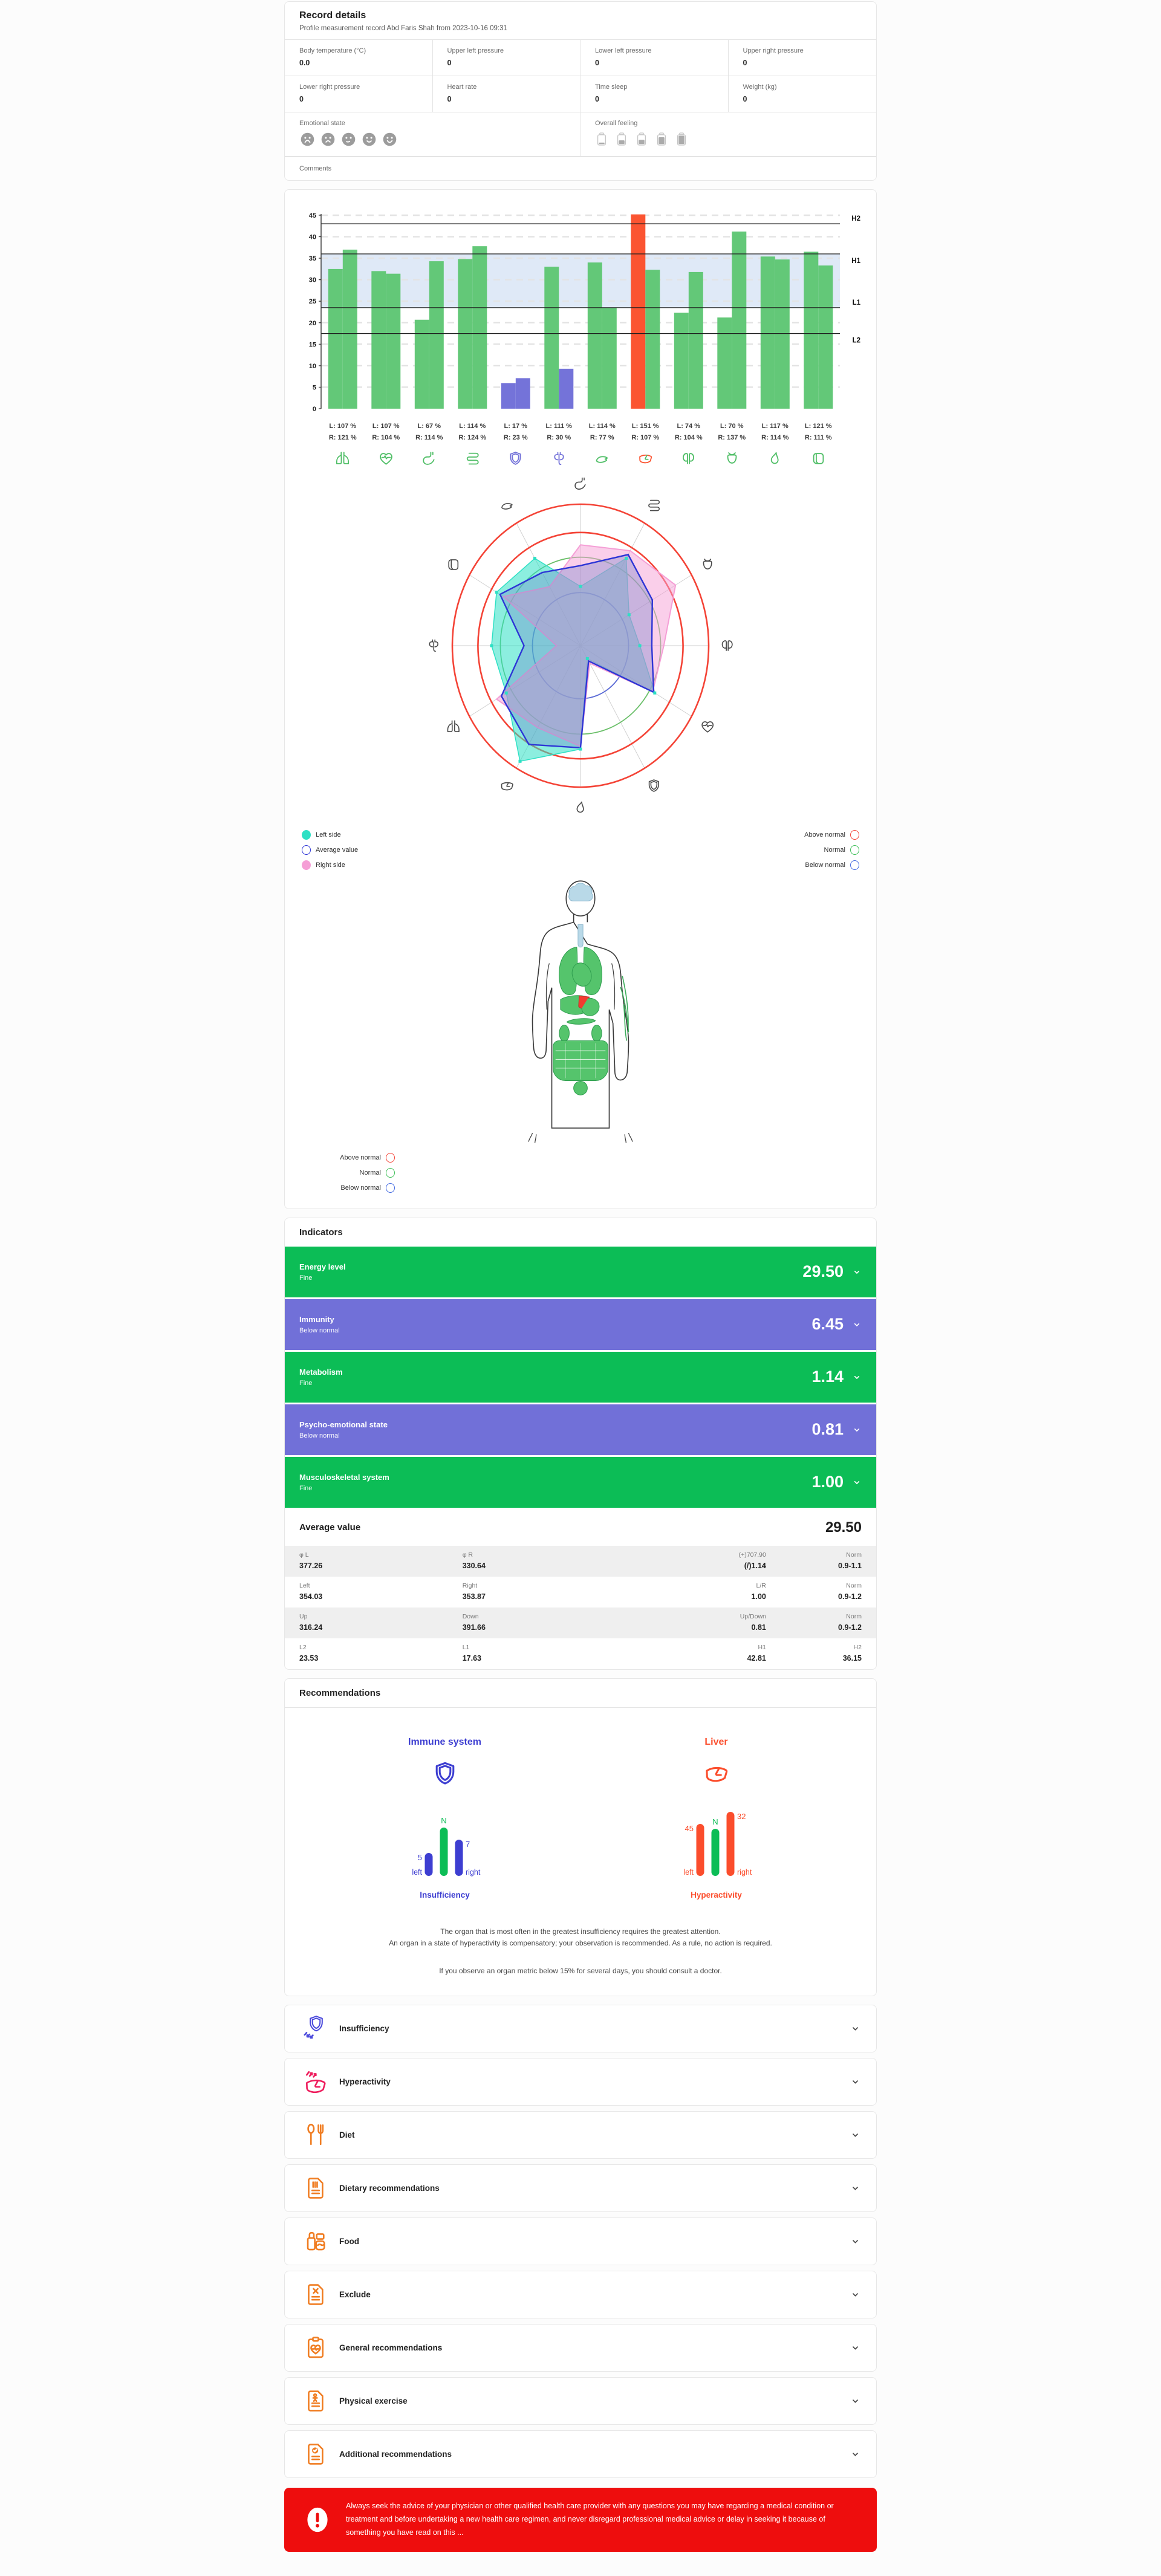 This screenshot has width=1161, height=2576. Describe the element at coordinates (580, 1377) in the screenshot. I see `indicator-row-metabolism: Metabolism Fine 1.14` at that location.